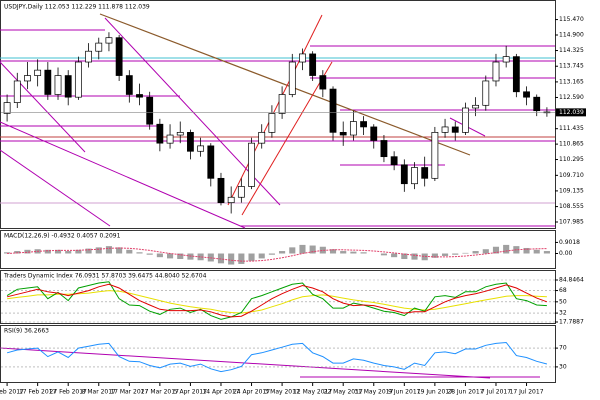 Image resolution: width=600 pixels, height=400 pixels. What do you see at coordinates (563, 301) in the screenshot?
I see `y-tick-label: 50` at bounding box center [563, 301].